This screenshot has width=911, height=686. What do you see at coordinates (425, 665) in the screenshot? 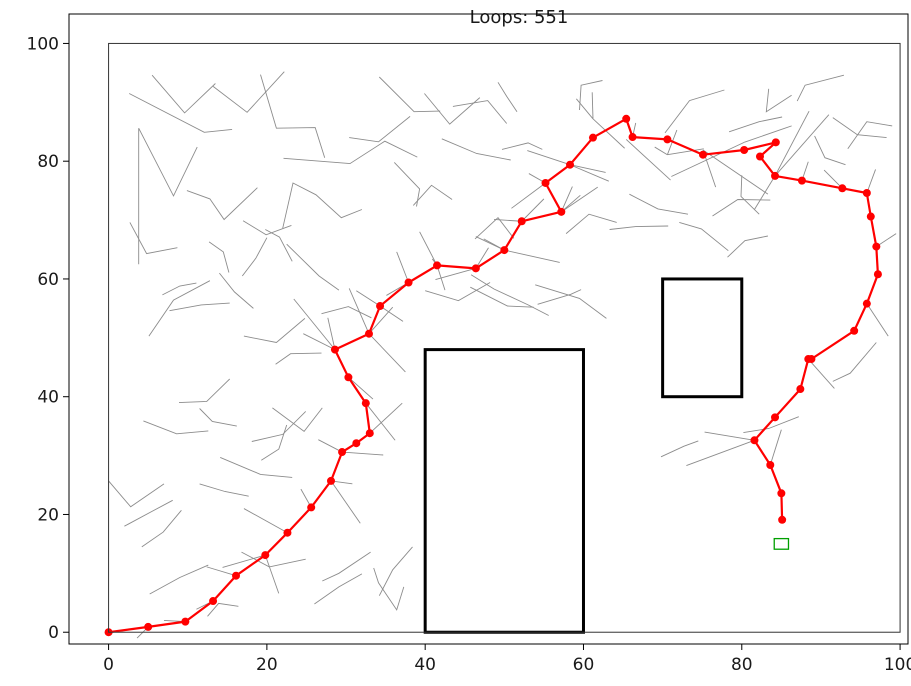
I see `x-tick-label: 40` at bounding box center [425, 665].